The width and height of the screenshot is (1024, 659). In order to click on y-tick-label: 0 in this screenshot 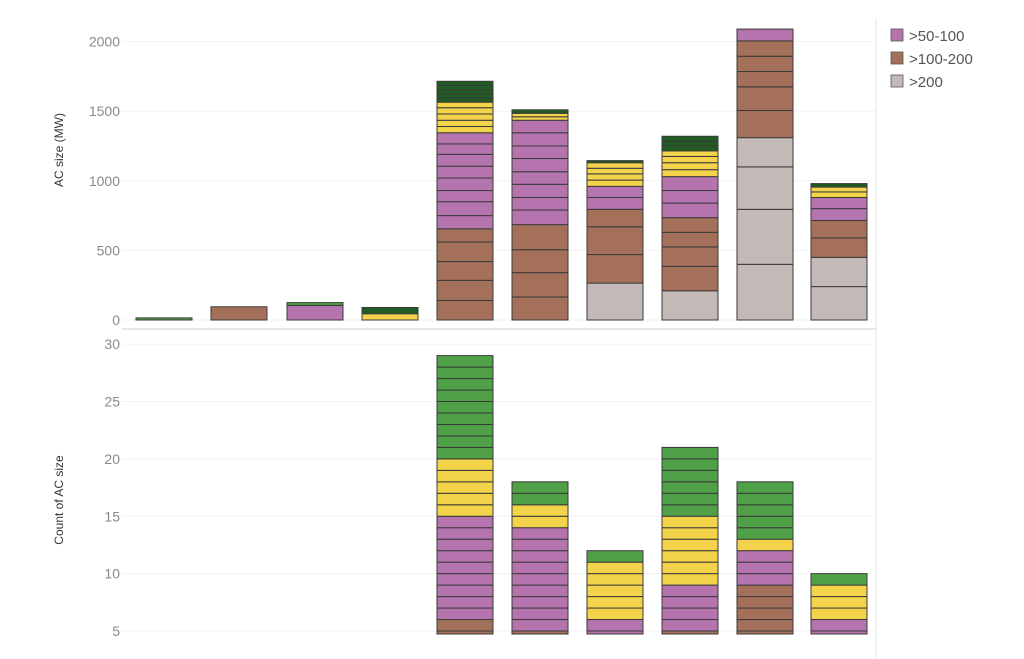, I will do `click(116, 320)`.